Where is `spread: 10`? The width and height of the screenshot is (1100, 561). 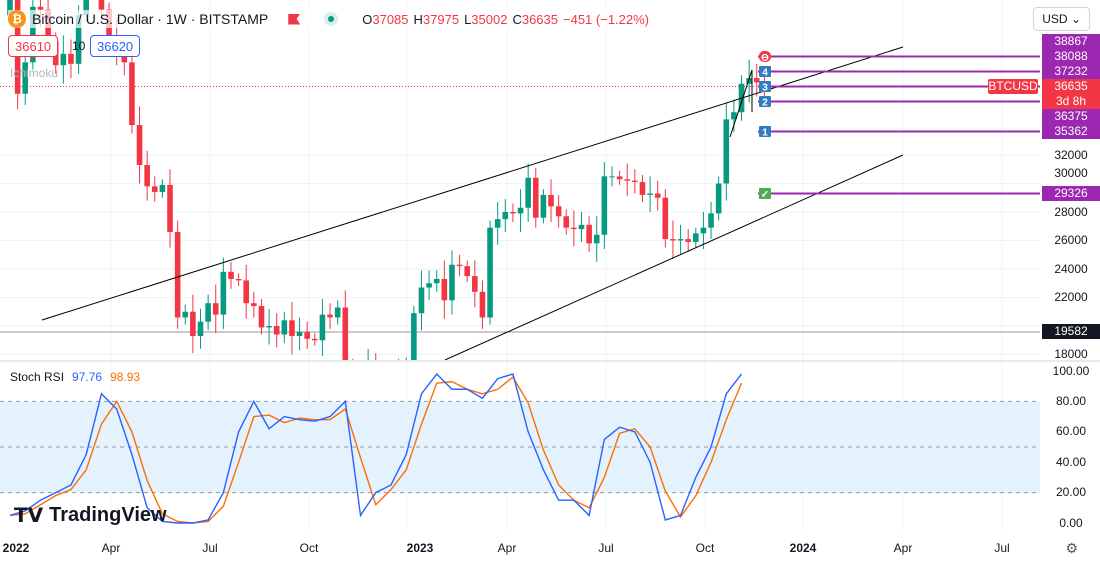
spread: 10 is located at coordinates (79, 46).